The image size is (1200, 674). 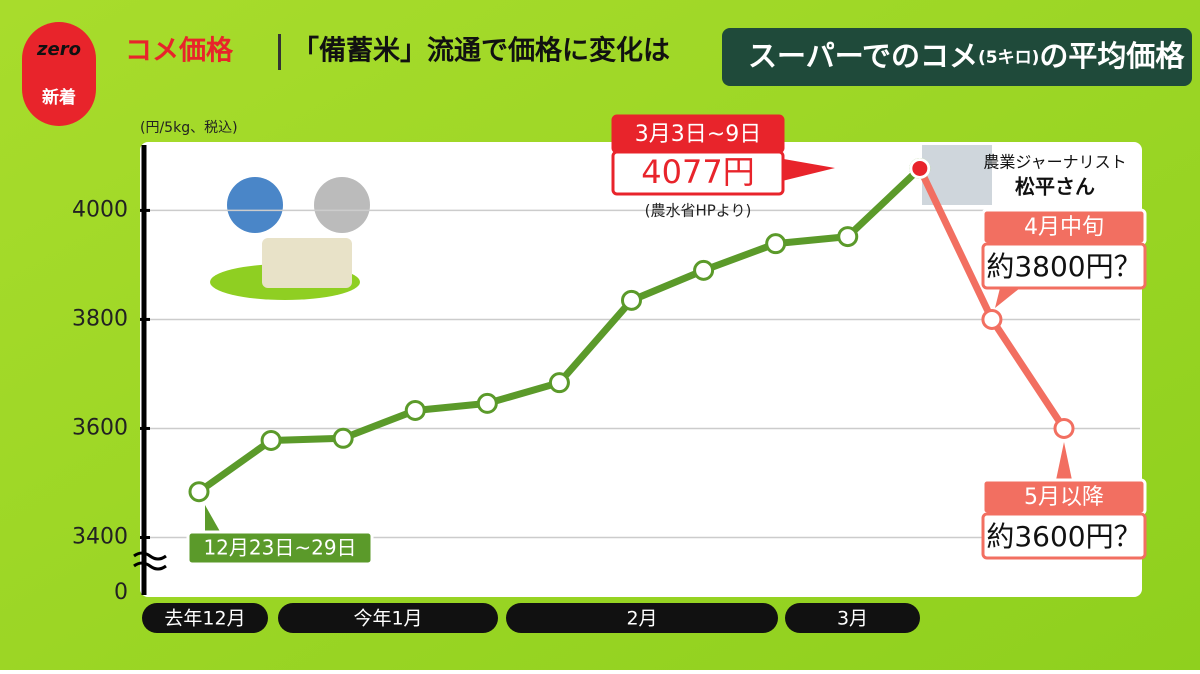 I want to click on value-label: 約3600円？, so click(x=1063, y=536).